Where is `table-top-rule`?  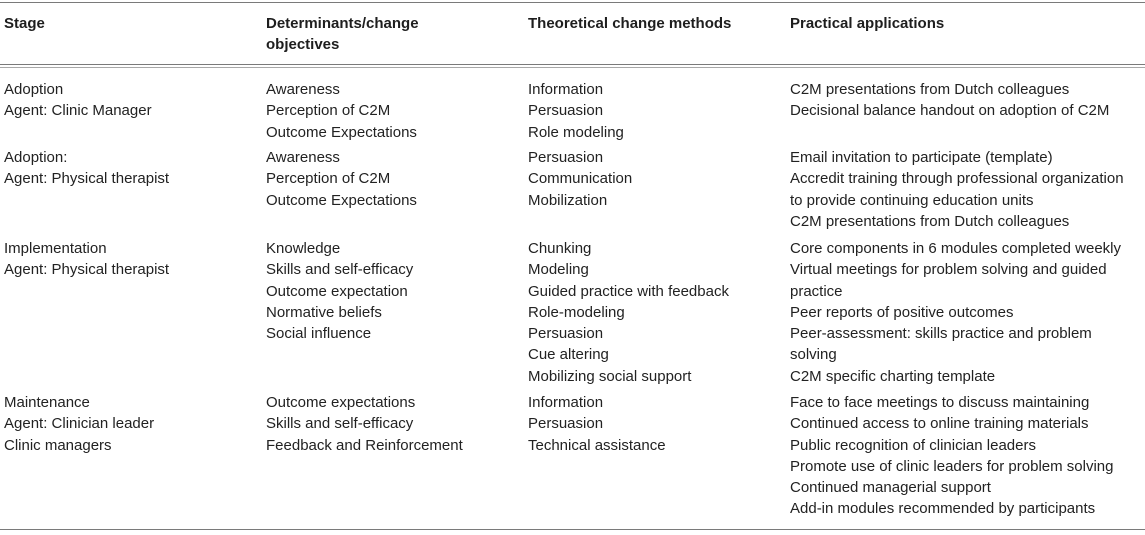
table-top-rule is located at coordinates (572, 2).